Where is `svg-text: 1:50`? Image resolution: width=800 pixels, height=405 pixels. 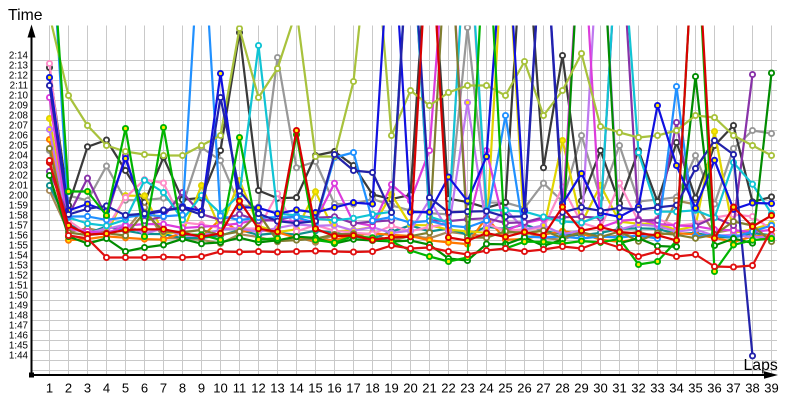 svg-text: 1:50 is located at coordinates (19, 296).